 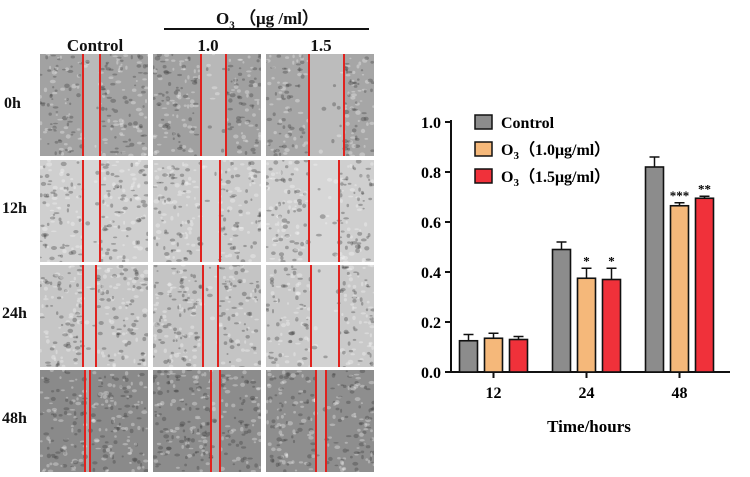 I want to click on column-label-1-0: 1.0, so click(x=208, y=45).